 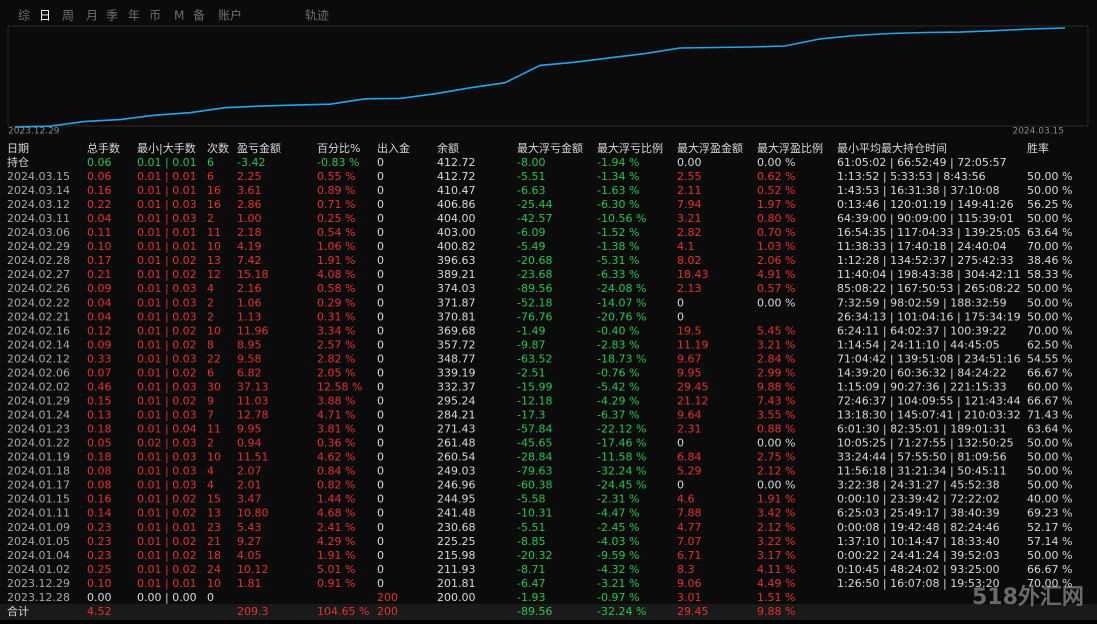 What do you see at coordinates (38, 443) in the screenshot?
I see `row-cell: 2024.01.22` at bounding box center [38, 443].